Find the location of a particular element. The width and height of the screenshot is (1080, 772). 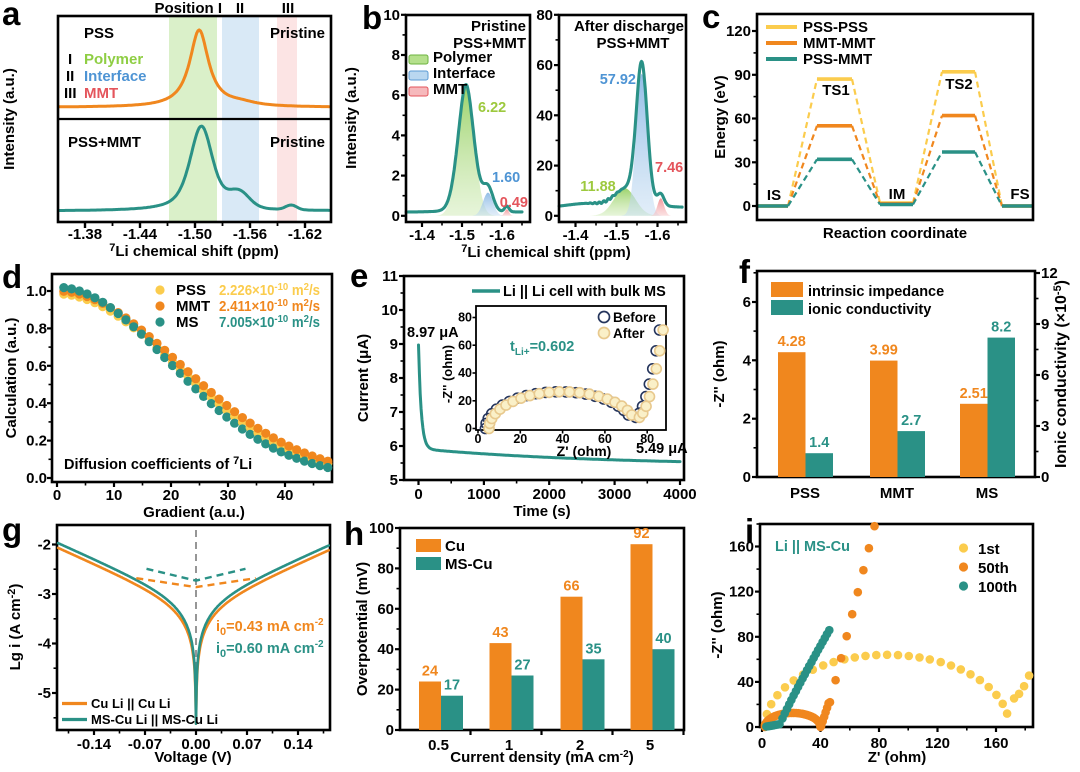

svg-text: 43 is located at coordinates (500, 633).